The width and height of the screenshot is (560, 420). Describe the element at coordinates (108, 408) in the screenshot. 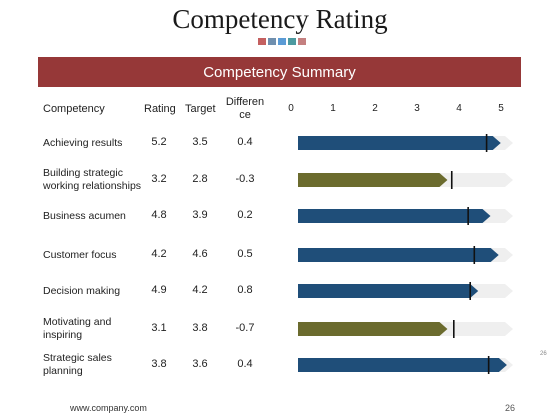

I see `footer-url: www.company.com` at that location.